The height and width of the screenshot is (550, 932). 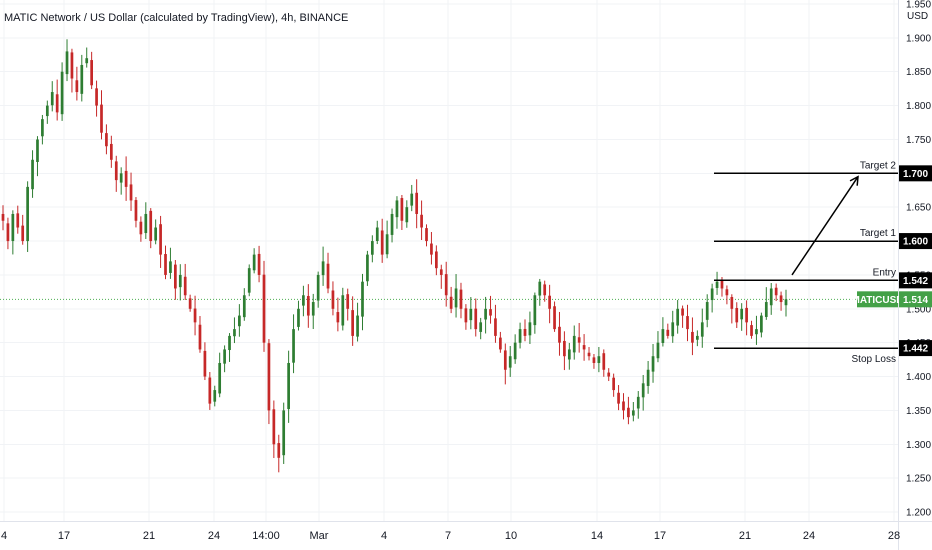 What do you see at coordinates (918, 411) in the screenshot?
I see `price-tick-label: 1.350` at bounding box center [918, 411].